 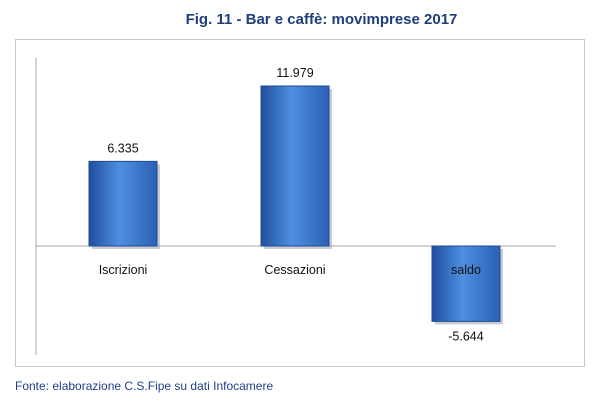 I want to click on category-label-2: saldo, so click(x=466, y=270).